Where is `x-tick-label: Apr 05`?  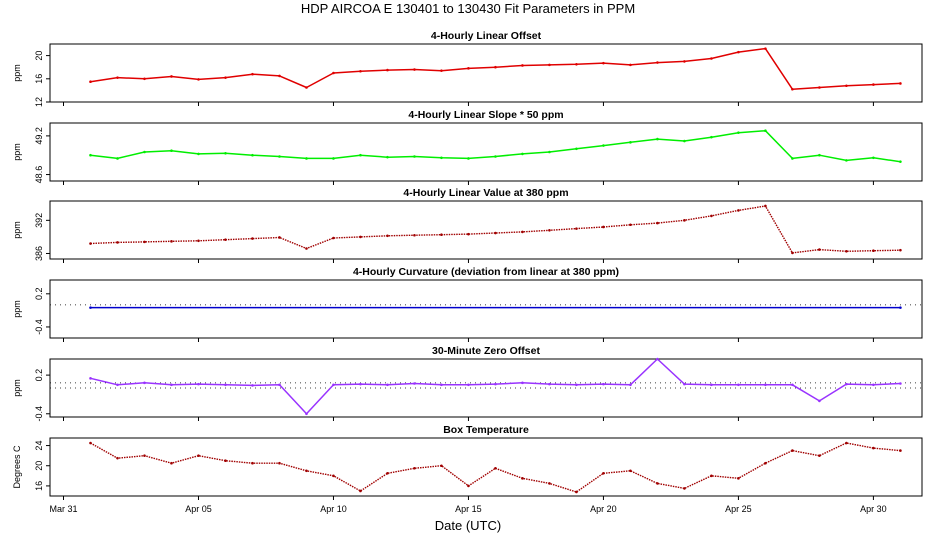
x-tick-label: Apr 05 is located at coordinates (198, 509).